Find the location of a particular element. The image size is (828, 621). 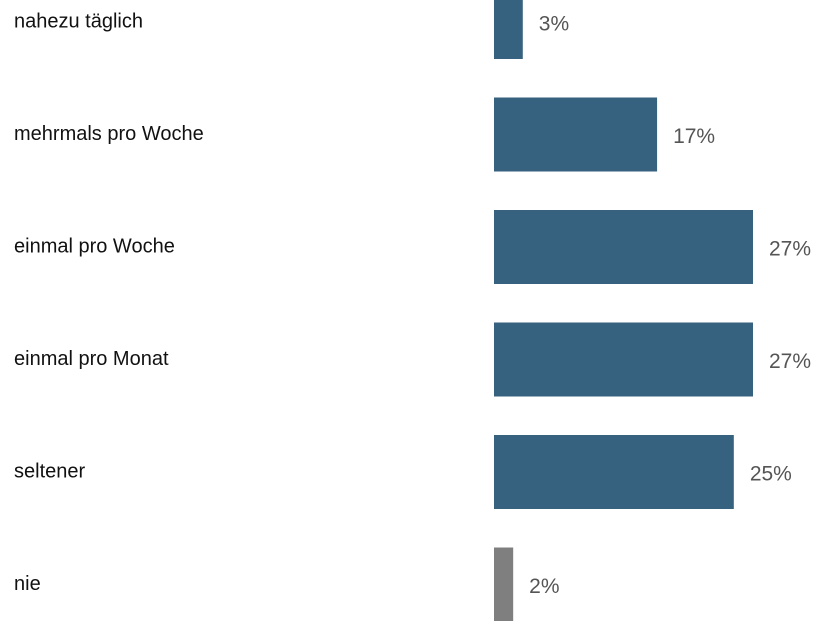

value-label: 17% is located at coordinates (694, 136).